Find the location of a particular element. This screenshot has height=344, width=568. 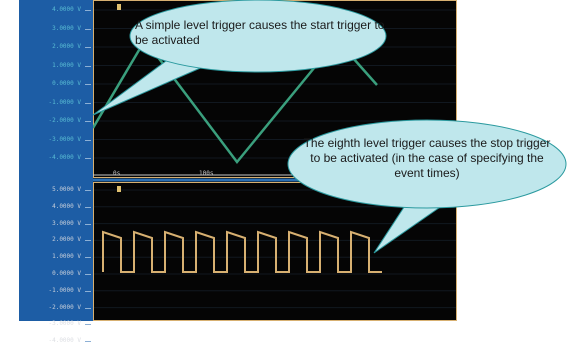

top_axis-label: 4.0000 V is located at coordinates (66, 9).